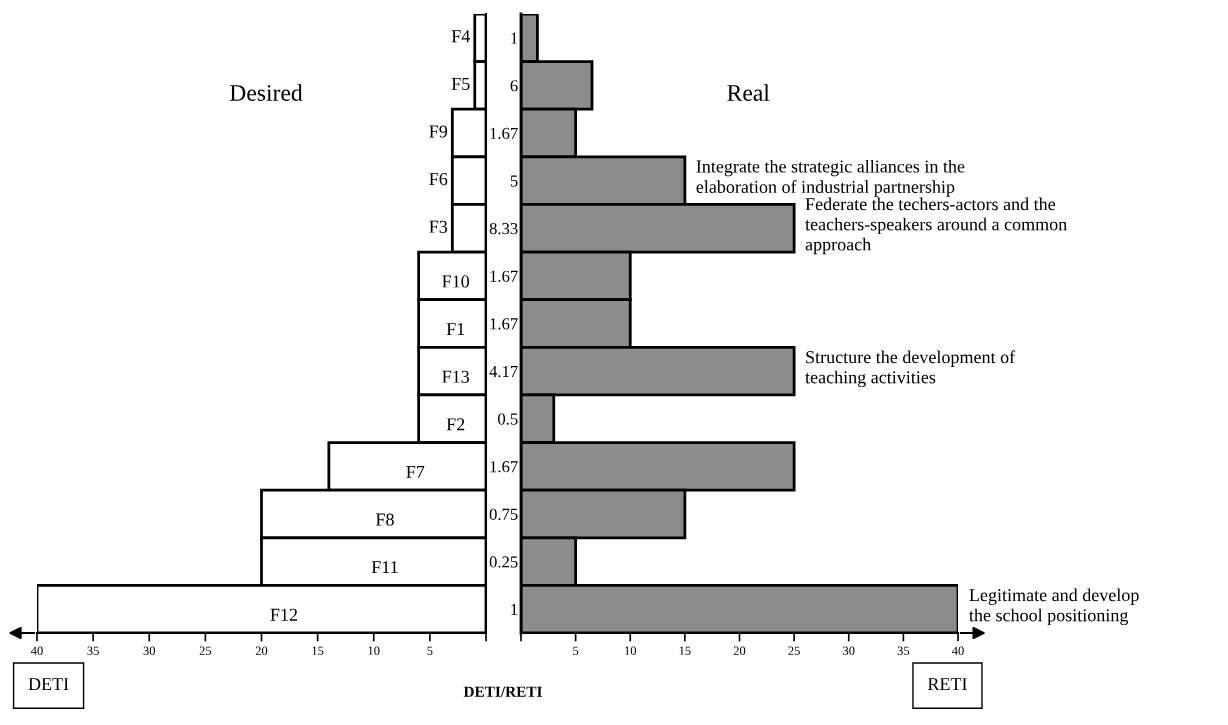 The image size is (1228, 725). I want to click on annotation: Federate the techers-actors and the teachers-speakers around a common approach, so click(936, 226).